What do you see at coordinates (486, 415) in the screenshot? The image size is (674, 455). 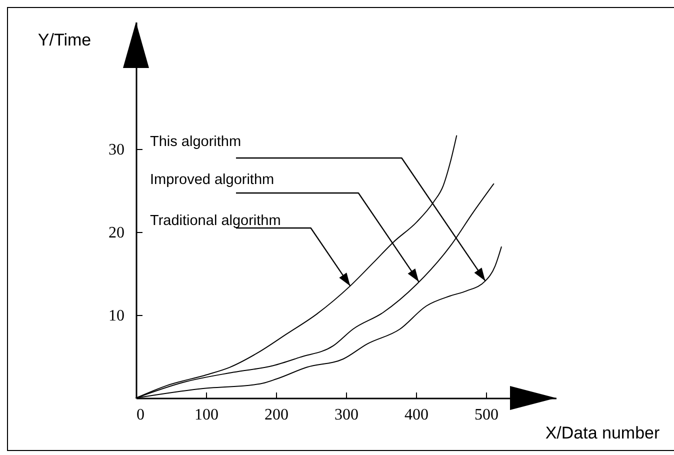 I see `x-tick-label: 500` at bounding box center [486, 415].